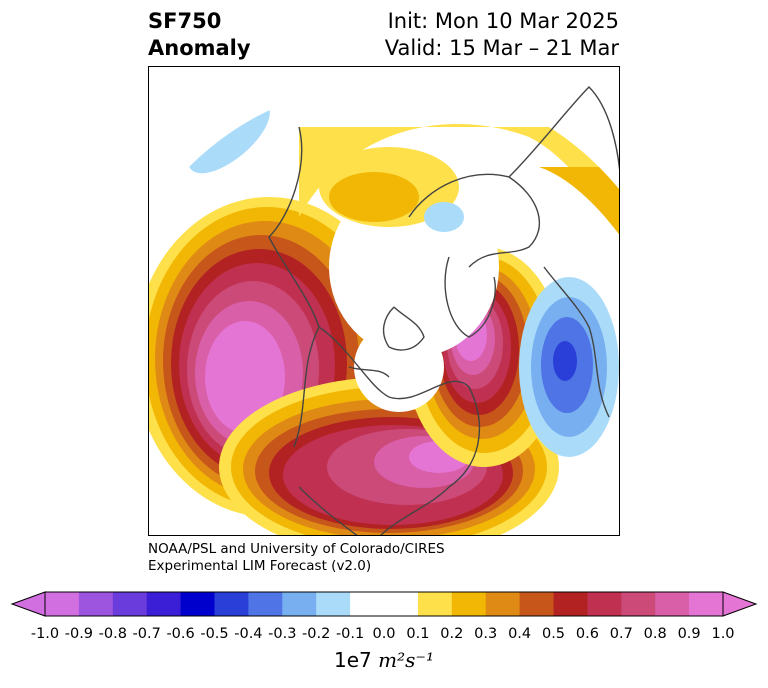  What do you see at coordinates (180, 634) in the screenshot?
I see `colorbar-tick-label: -0.6` at bounding box center [180, 634].